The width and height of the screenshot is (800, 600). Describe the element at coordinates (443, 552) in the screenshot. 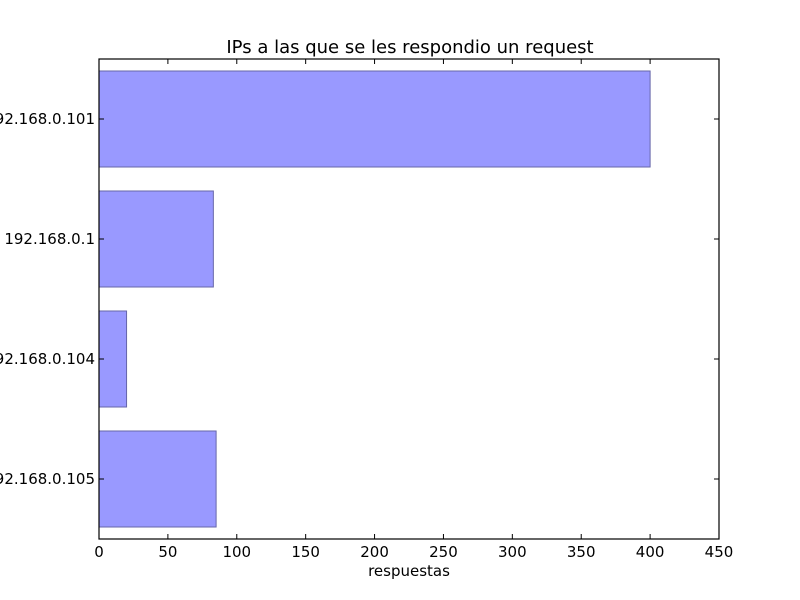

I see `x-tick-label: 250` at that location.